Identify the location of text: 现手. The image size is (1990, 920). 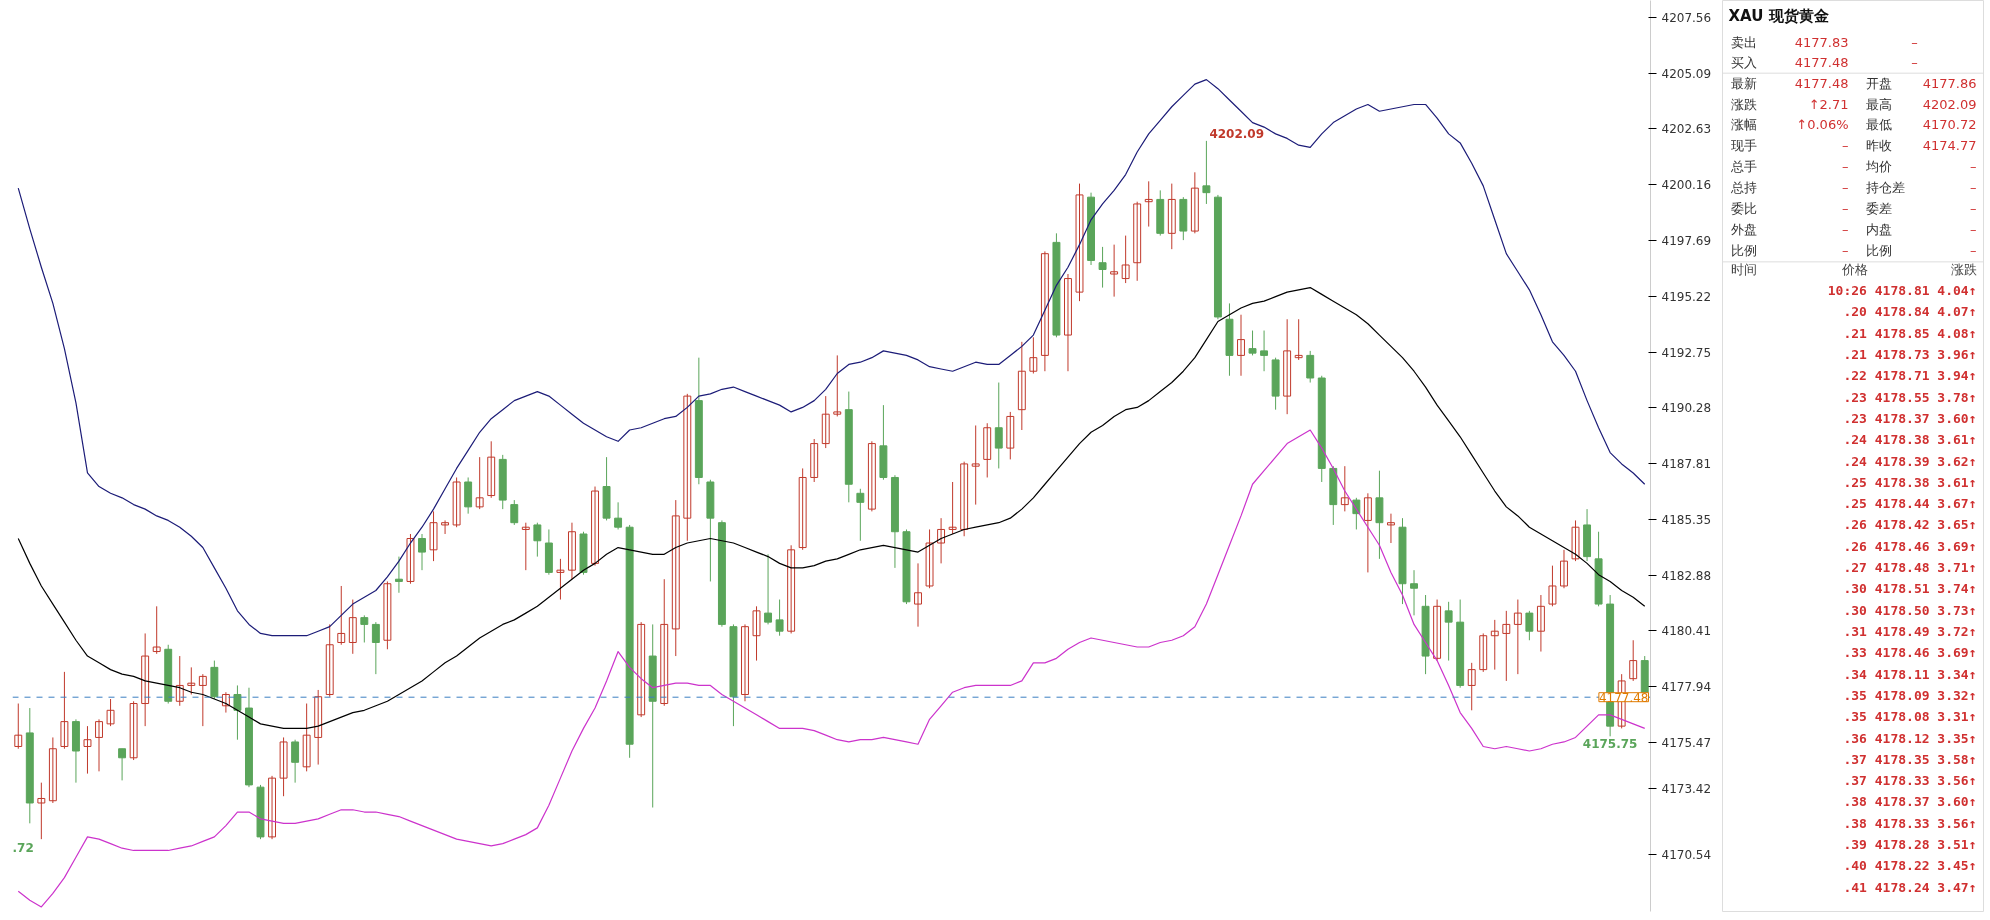
(1743, 146).